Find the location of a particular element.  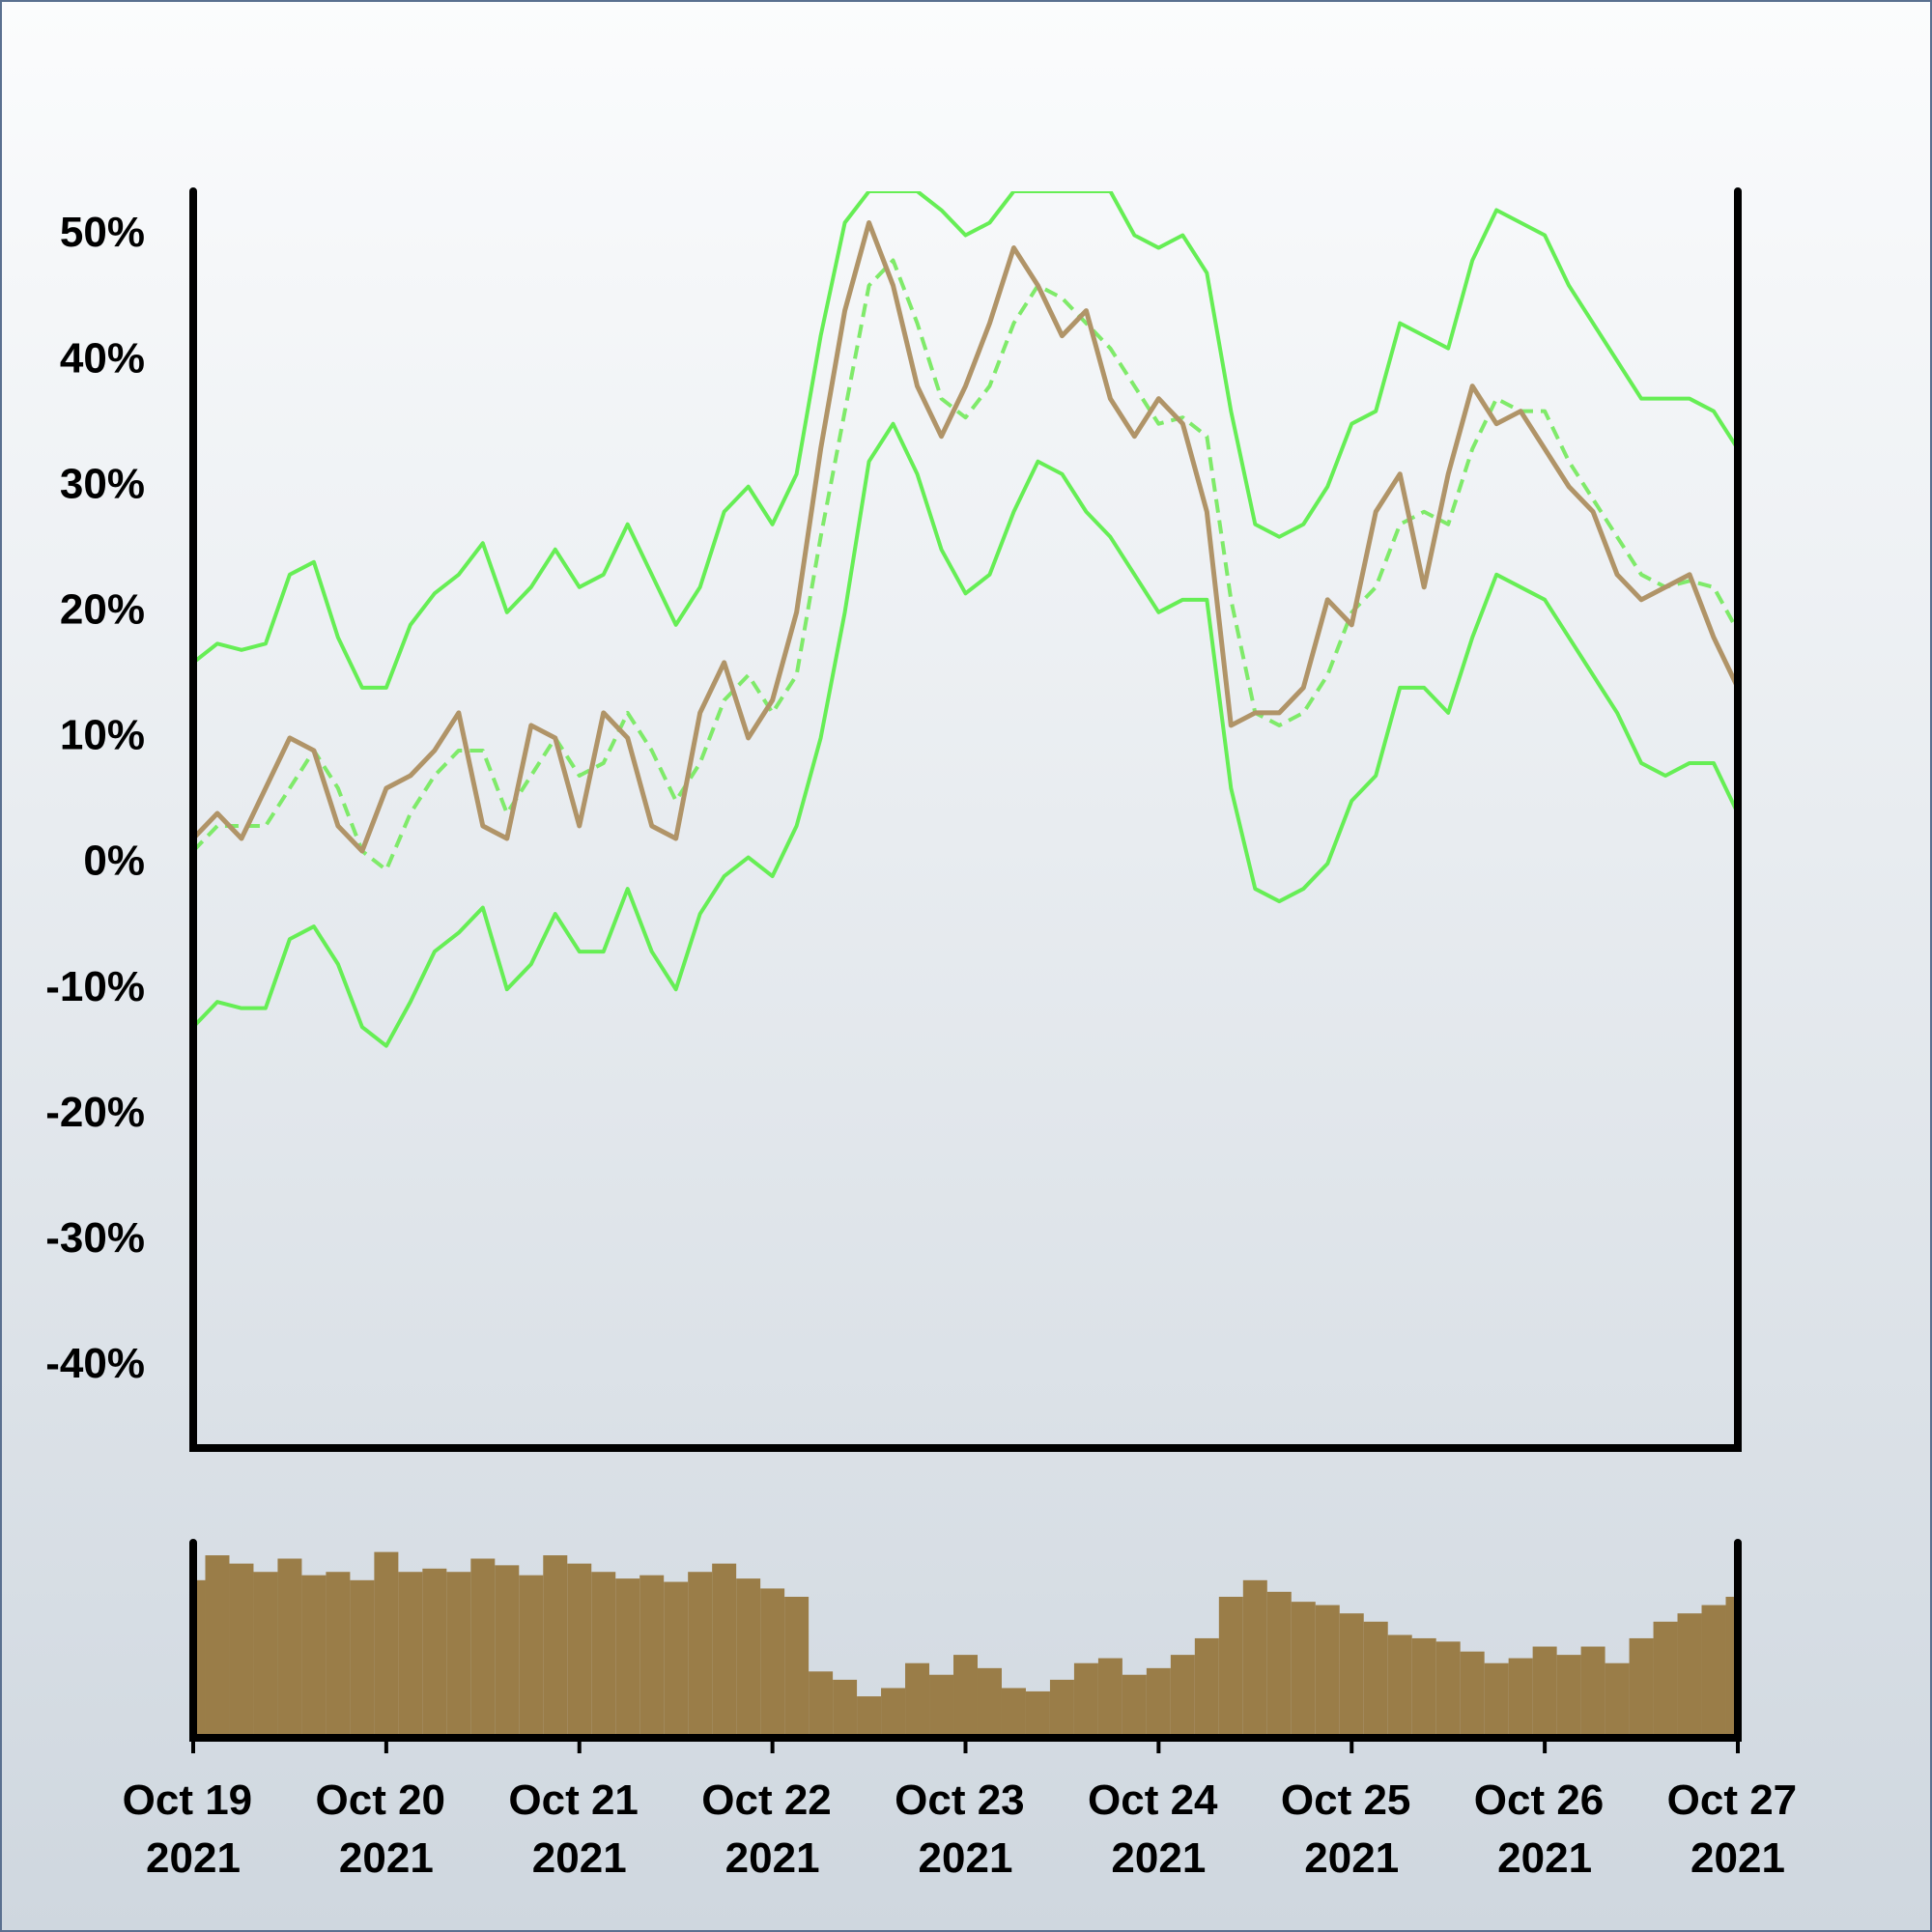

y-tick-label: -10% is located at coordinates (95, 986).